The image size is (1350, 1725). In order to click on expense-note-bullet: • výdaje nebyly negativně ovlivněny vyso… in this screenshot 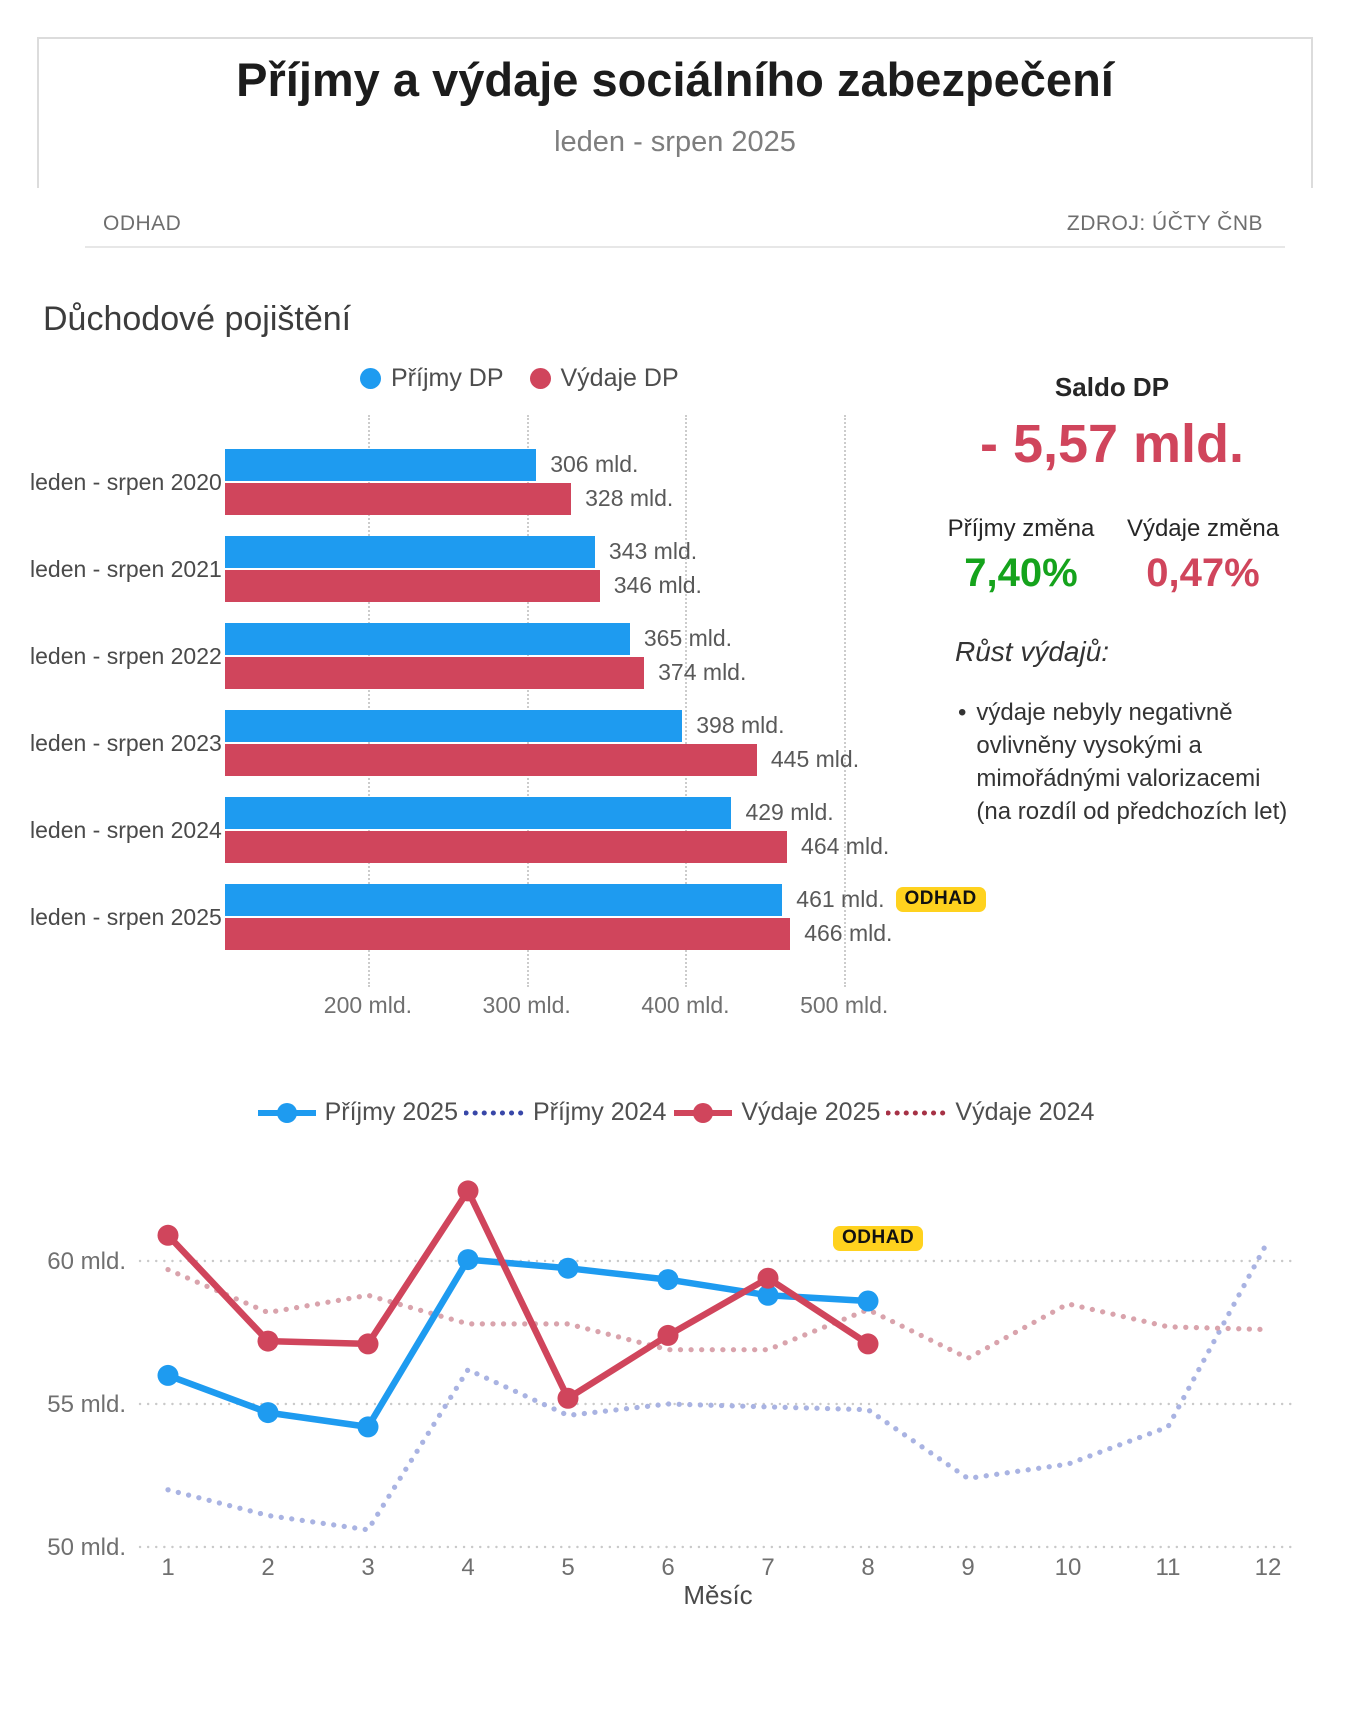, I will do `click(1128, 762)`.